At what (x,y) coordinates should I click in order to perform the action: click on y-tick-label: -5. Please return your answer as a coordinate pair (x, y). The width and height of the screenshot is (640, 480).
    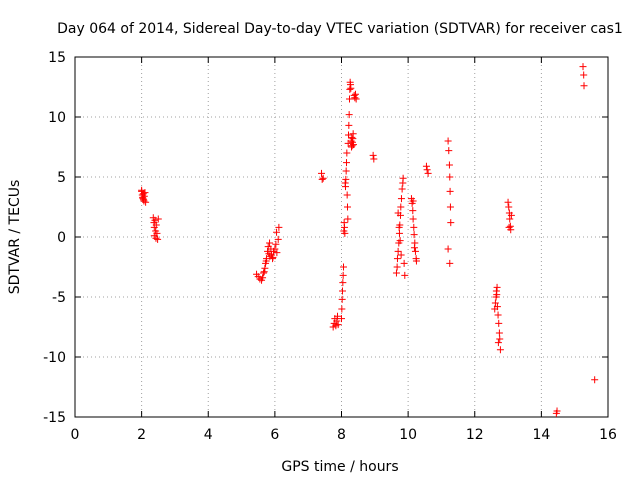
    Looking at the image, I should click on (59, 298).